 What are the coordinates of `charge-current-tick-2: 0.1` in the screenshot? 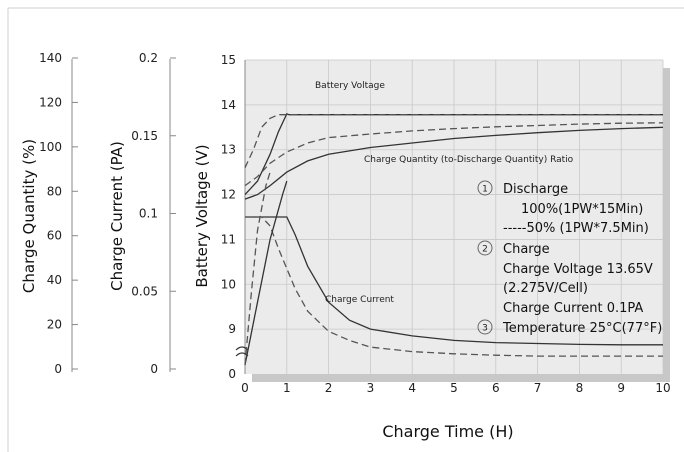 It's located at (148, 214).